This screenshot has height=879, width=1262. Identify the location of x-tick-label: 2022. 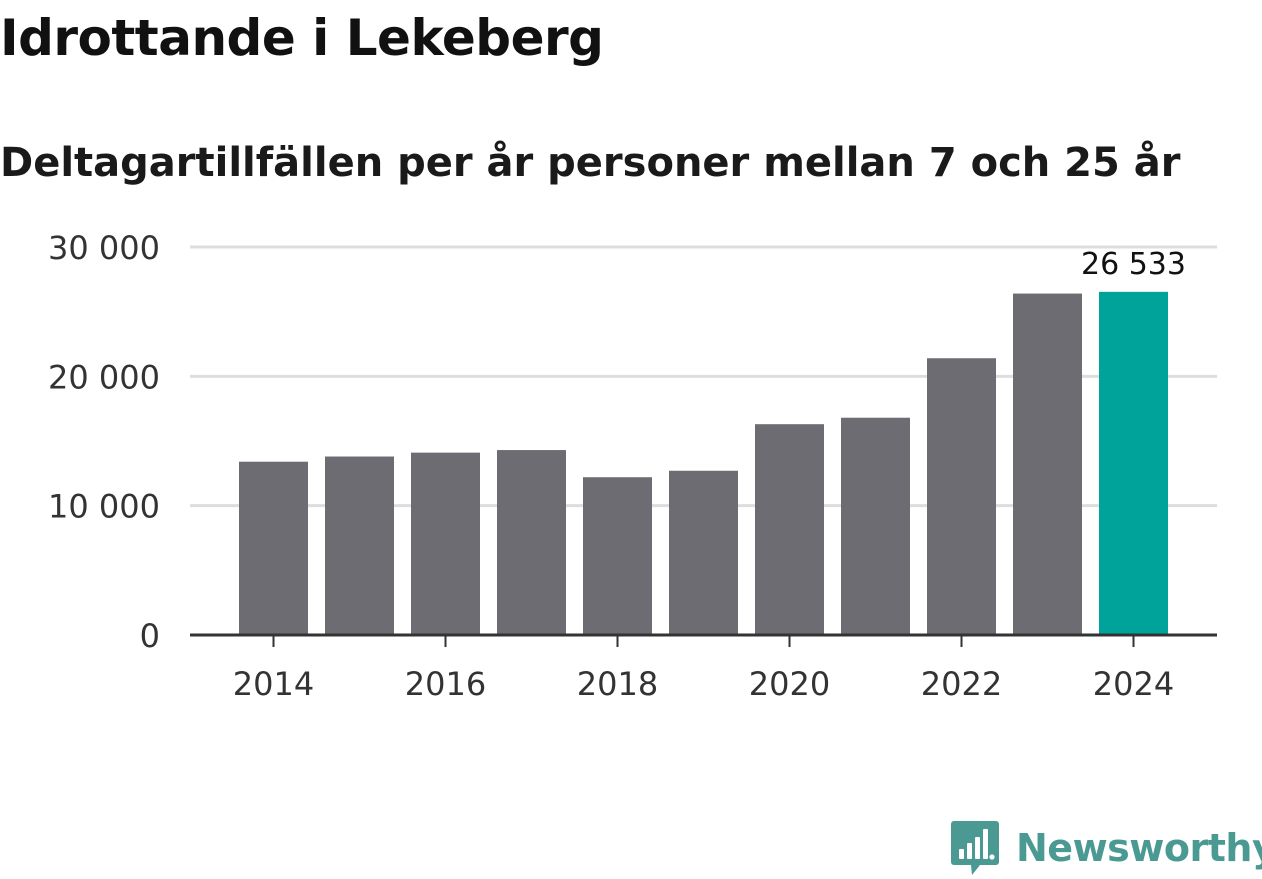
(961, 684).